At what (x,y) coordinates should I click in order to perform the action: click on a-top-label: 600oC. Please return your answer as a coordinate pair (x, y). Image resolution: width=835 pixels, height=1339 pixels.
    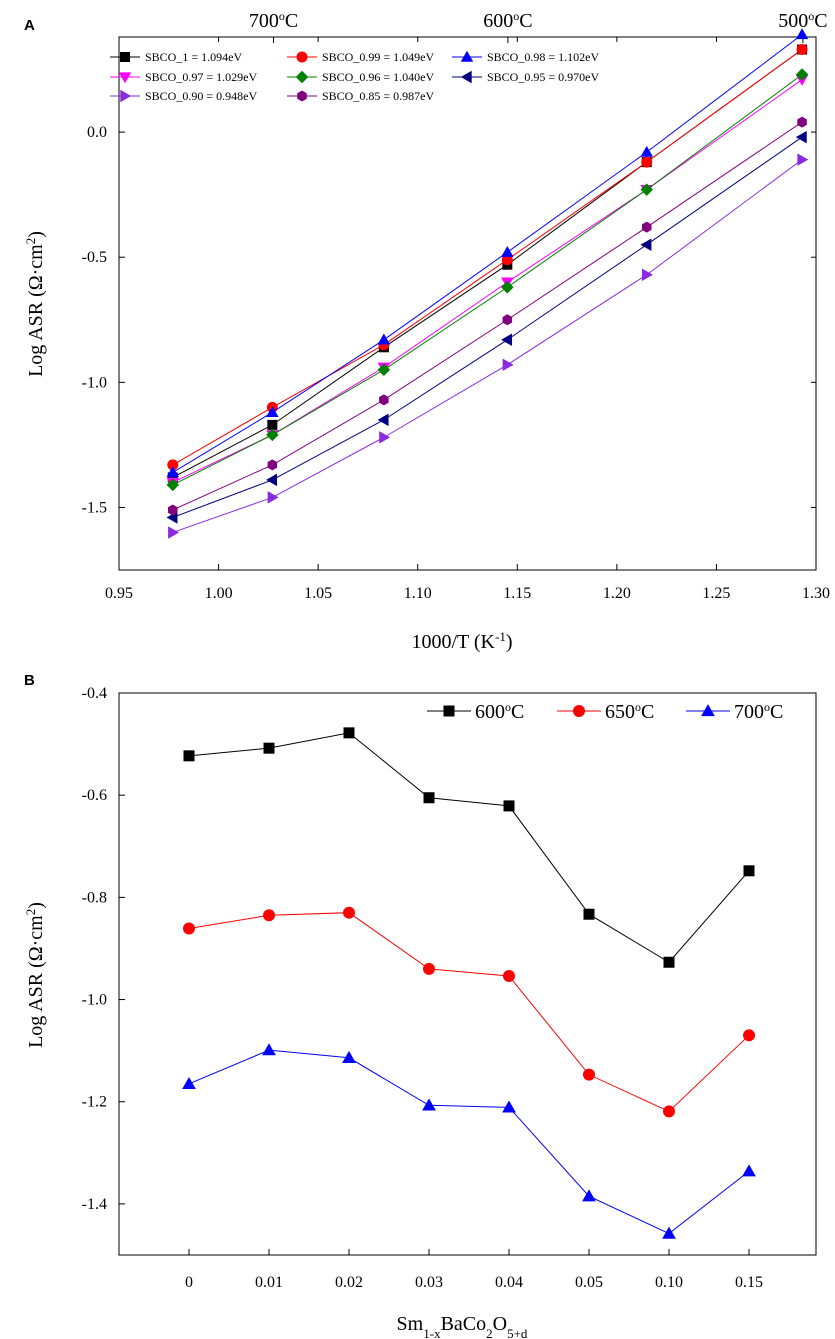
    Looking at the image, I should click on (507, 20).